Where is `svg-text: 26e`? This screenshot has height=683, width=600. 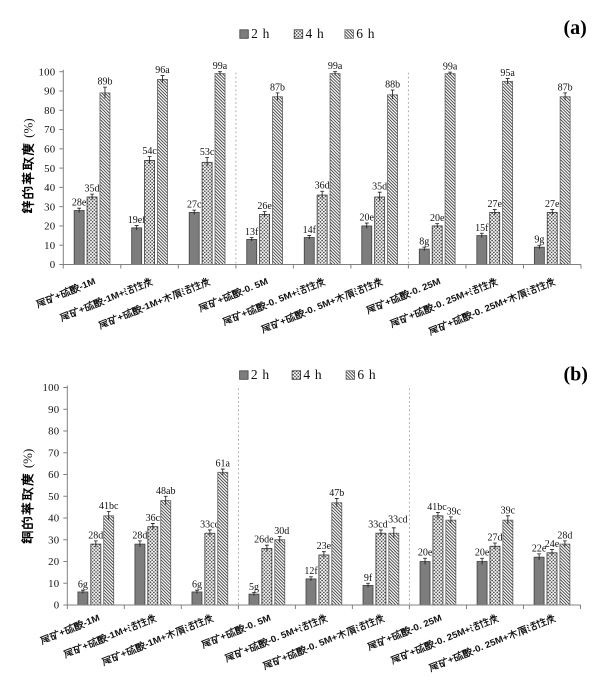
svg-text: 26e is located at coordinates (264, 206).